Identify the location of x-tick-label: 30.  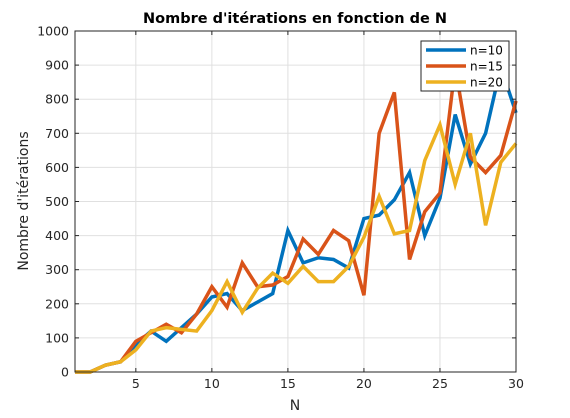
(516, 383).